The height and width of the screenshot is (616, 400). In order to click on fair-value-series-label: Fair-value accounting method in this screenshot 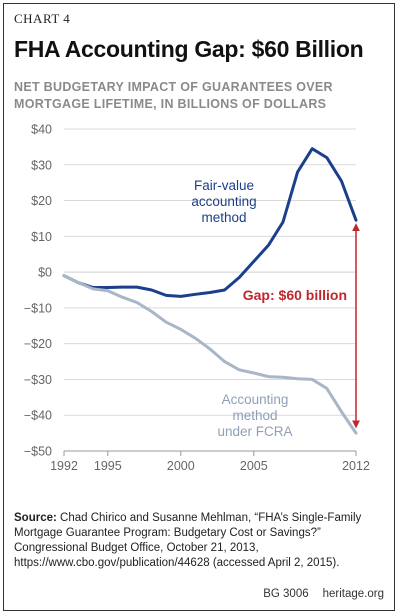, I will do `click(223, 201)`.